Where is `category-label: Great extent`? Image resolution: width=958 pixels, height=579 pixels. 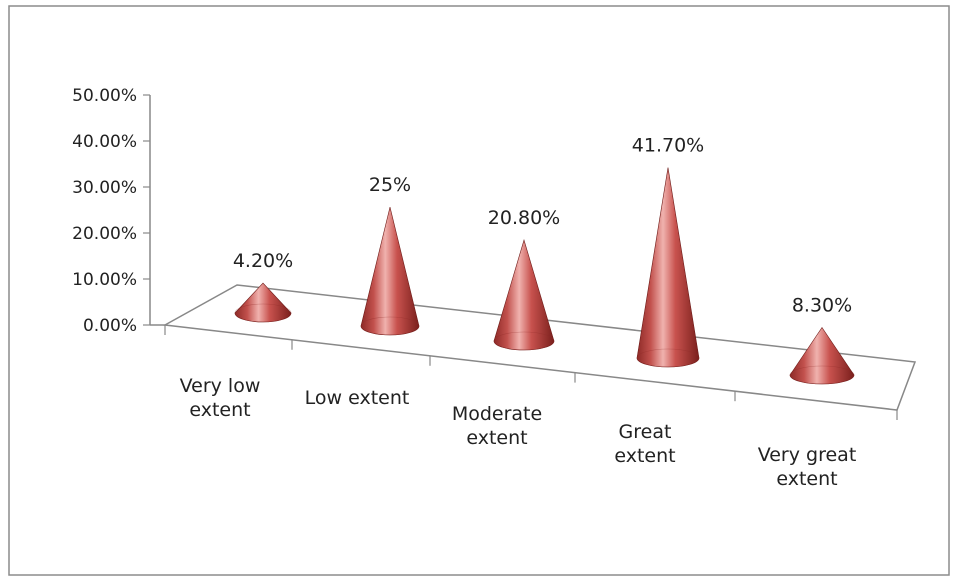 category-label: Great extent is located at coordinates (644, 444).